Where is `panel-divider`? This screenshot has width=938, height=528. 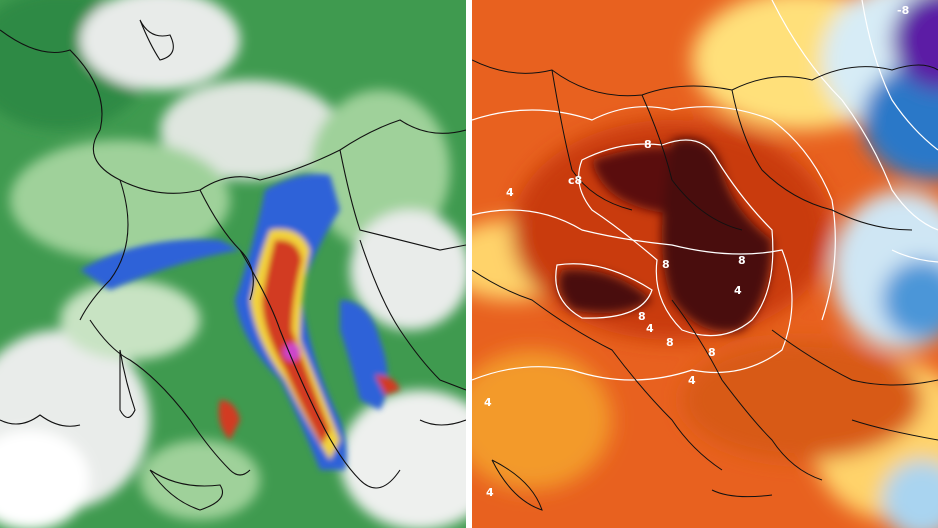 panel-divider is located at coordinates (469, 264).